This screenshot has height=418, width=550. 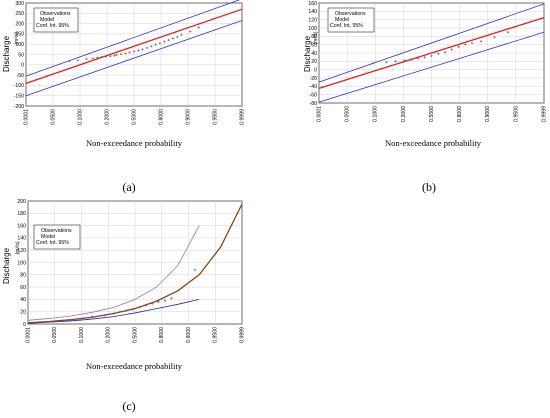 What do you see at coordinates (350, 14) in the screenshot?
I see `legend-observations-b: Observations` at bounding box center [350, 14].